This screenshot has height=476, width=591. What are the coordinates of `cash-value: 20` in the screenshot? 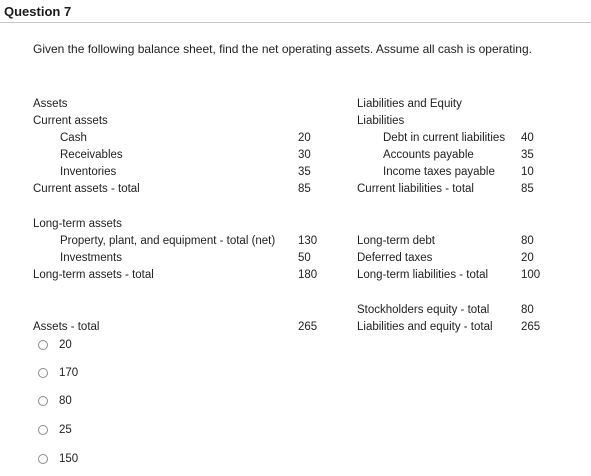 It's located at (304, 138).